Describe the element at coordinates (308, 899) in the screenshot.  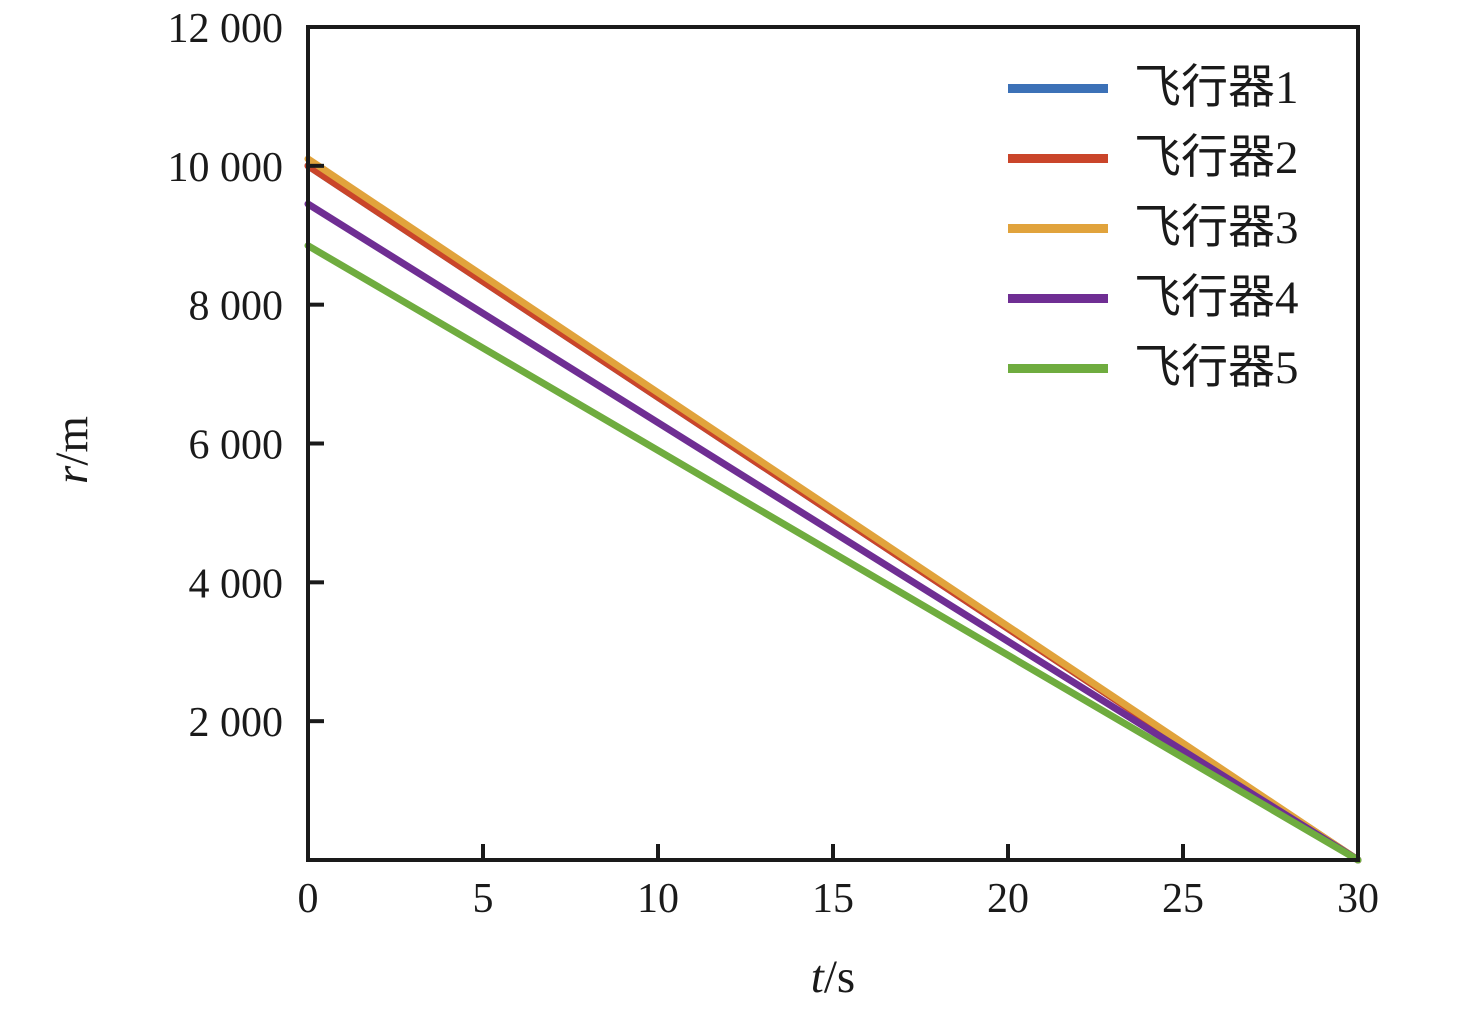
I see `x-tick-label: 0` at that location.